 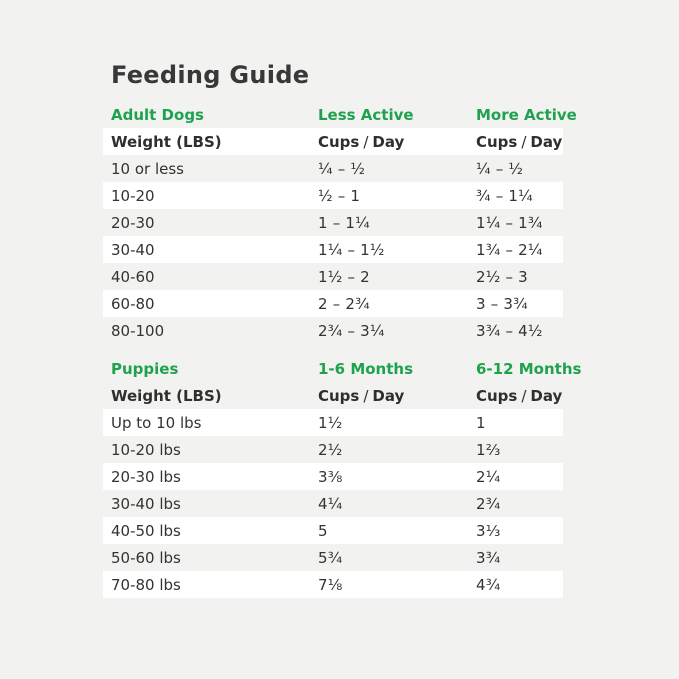 I want to click on table-row: 30-40 lbs 4¼ 2¾, so click(x=333, y=503).